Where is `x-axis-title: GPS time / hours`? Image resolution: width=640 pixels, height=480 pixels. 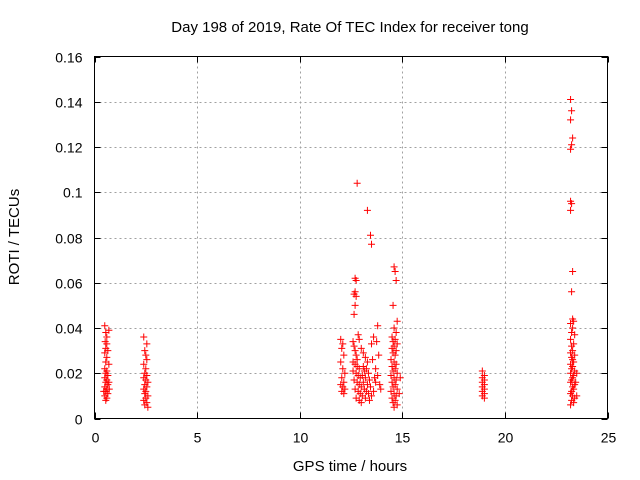 x-axis-title: GPS time / hours is located at coordinates (350, 466).